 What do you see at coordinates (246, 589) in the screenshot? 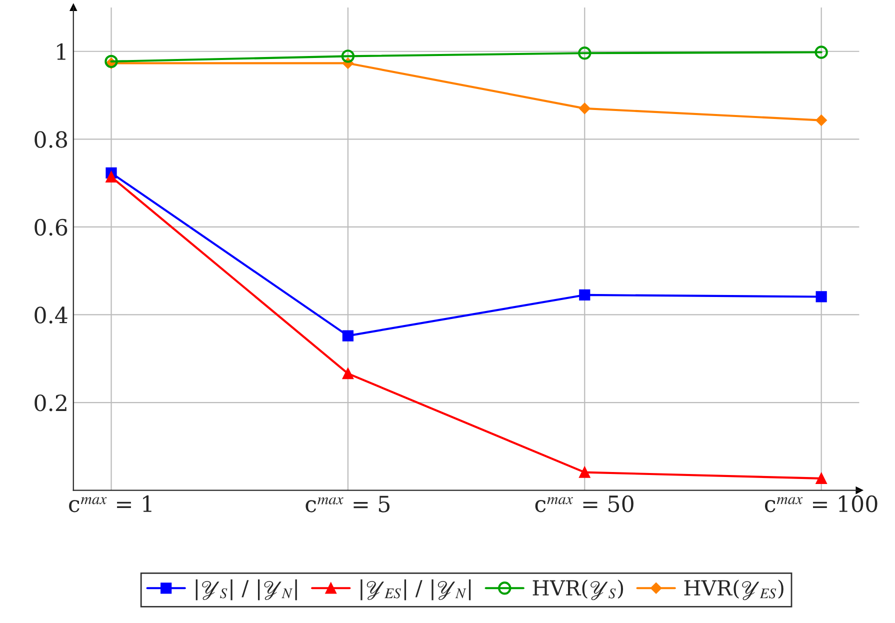
I see `legend-label: |𝒴$_{S}$| / |𝒴$_{N}$|` at bounding box center [246, 589].